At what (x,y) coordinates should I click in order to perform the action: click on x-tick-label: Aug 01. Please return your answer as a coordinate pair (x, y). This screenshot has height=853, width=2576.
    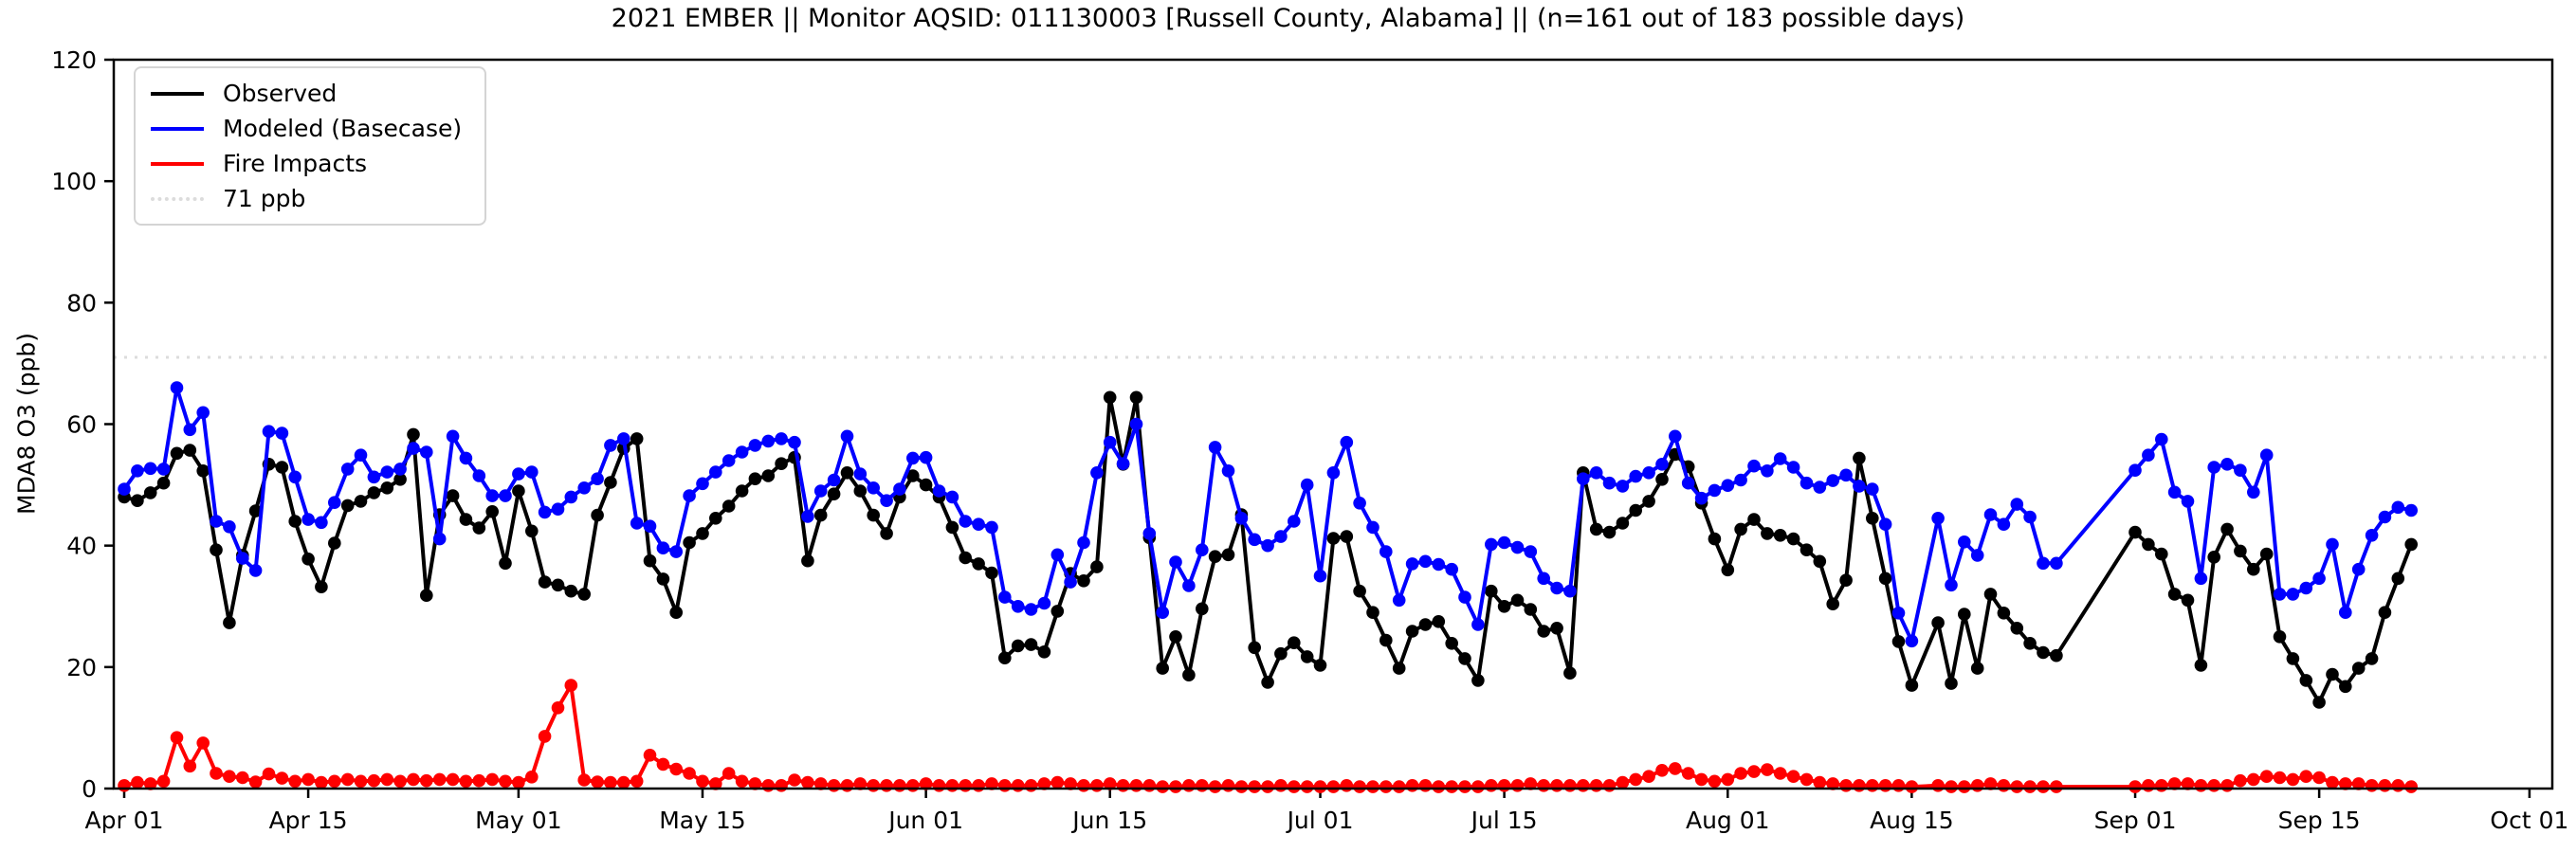
    Looking at the image, I should click on (1728, 820).